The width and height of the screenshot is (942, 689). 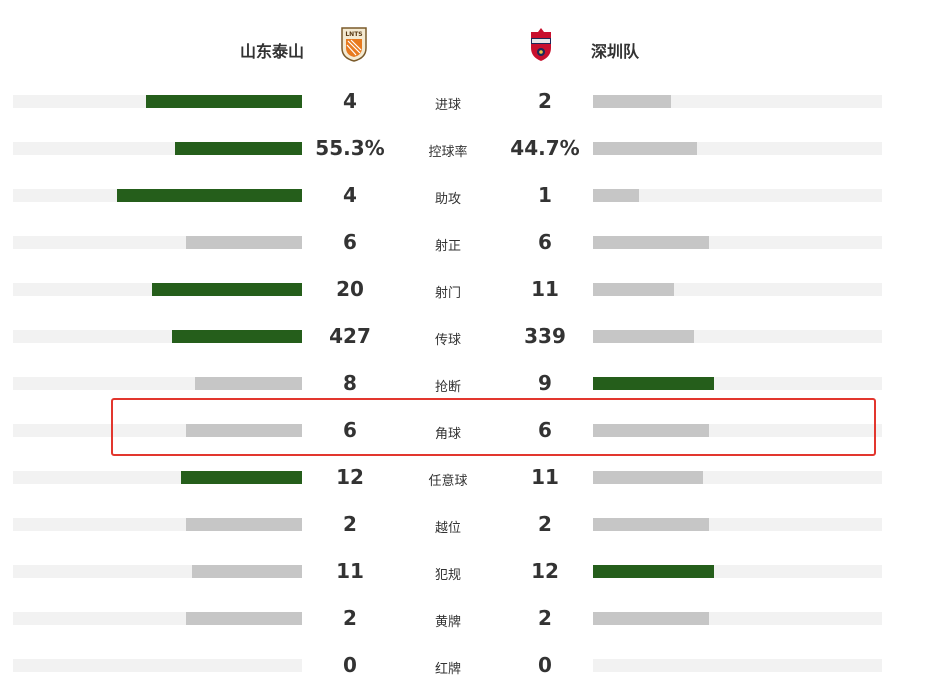 I want to click on stat-row: 20 射门 11, so click(x=471, y=289).